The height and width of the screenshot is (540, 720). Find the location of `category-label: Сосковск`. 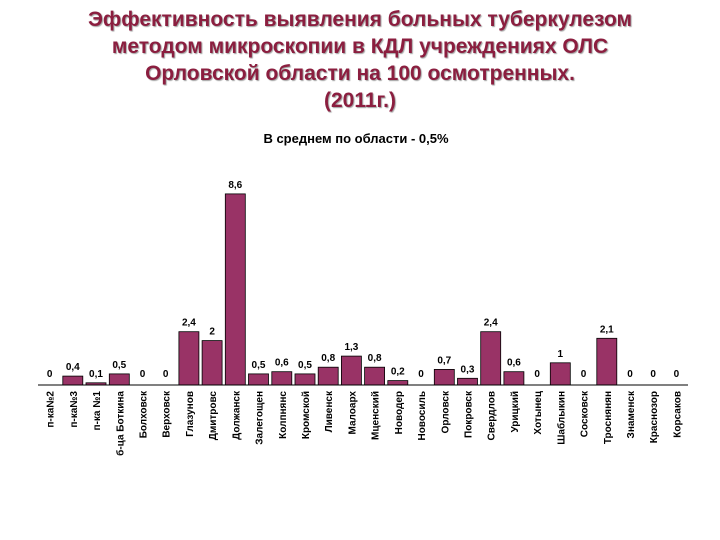

category-label: Сосковск is located at coordinates (585, 413).